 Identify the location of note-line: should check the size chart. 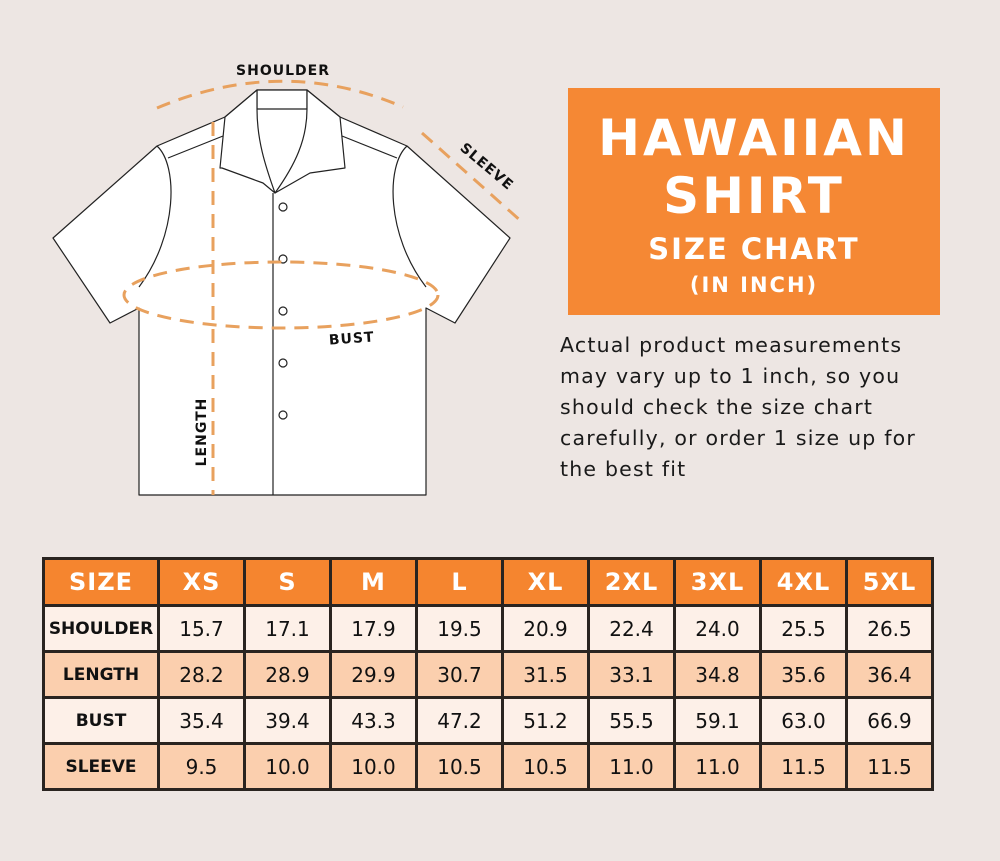
(717, 407).